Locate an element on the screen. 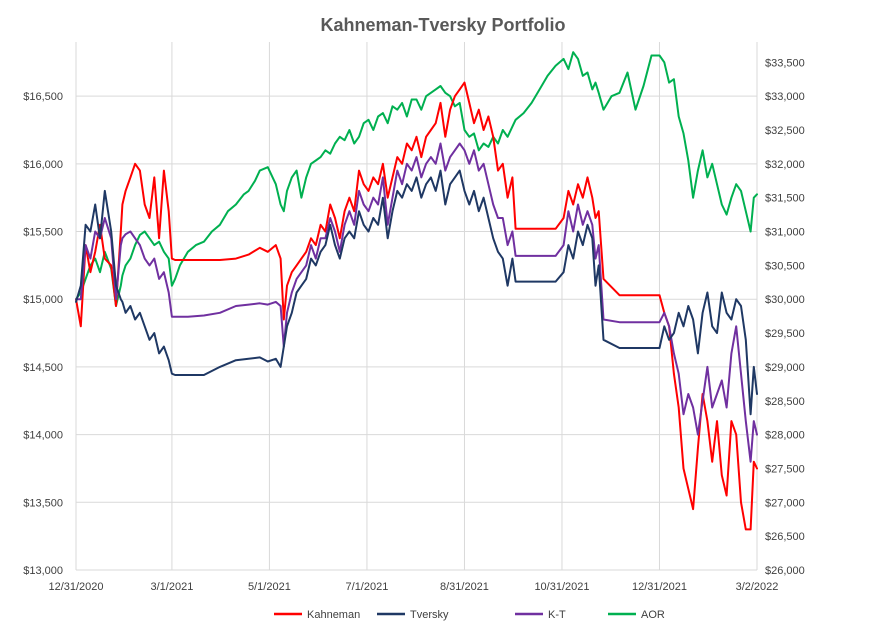  left-tick-label: $14,000 is located at coordinates (43, 436).